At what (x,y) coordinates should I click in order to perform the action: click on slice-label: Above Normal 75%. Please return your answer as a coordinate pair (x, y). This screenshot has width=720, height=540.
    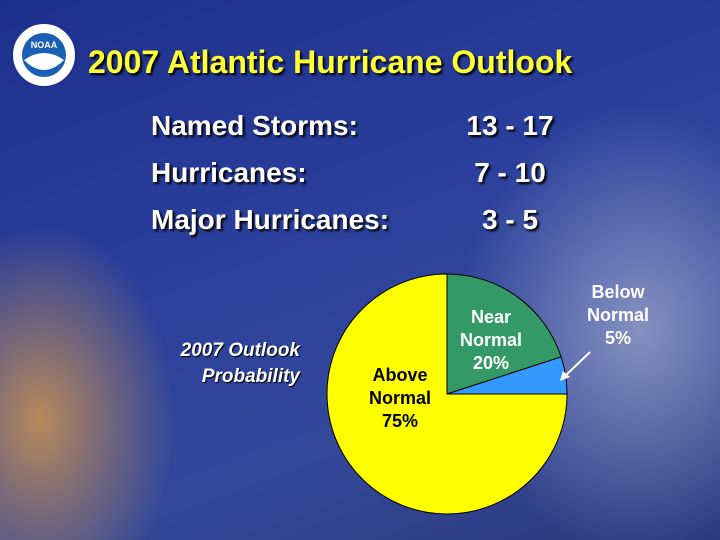
    Looking at the image, I should click on (400, 398).